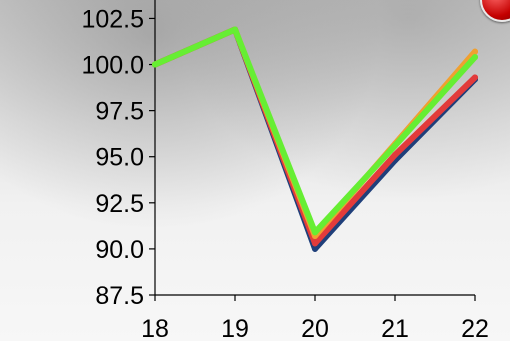 The width and height of the screenshot is (510, 341). Describe the element at coordinates (119, 112) in the screenshot. I see `y-tick-label: 97.5` at that location.